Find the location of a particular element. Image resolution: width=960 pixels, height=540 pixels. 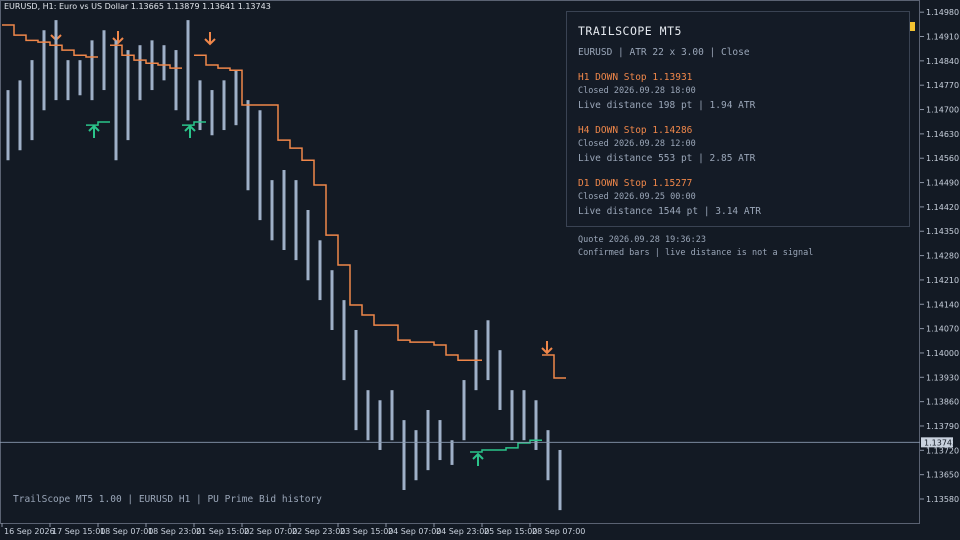

block-closed: Closed 2026.09.28 18:00 is located at coordinates (637, 91).